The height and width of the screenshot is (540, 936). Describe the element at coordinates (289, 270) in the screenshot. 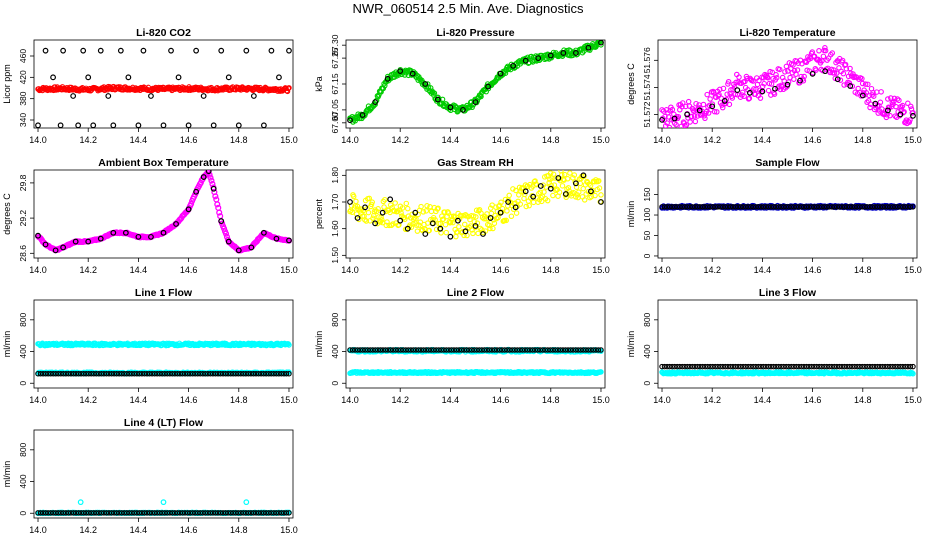

I see `x-tick-label: 15.0` at that location.